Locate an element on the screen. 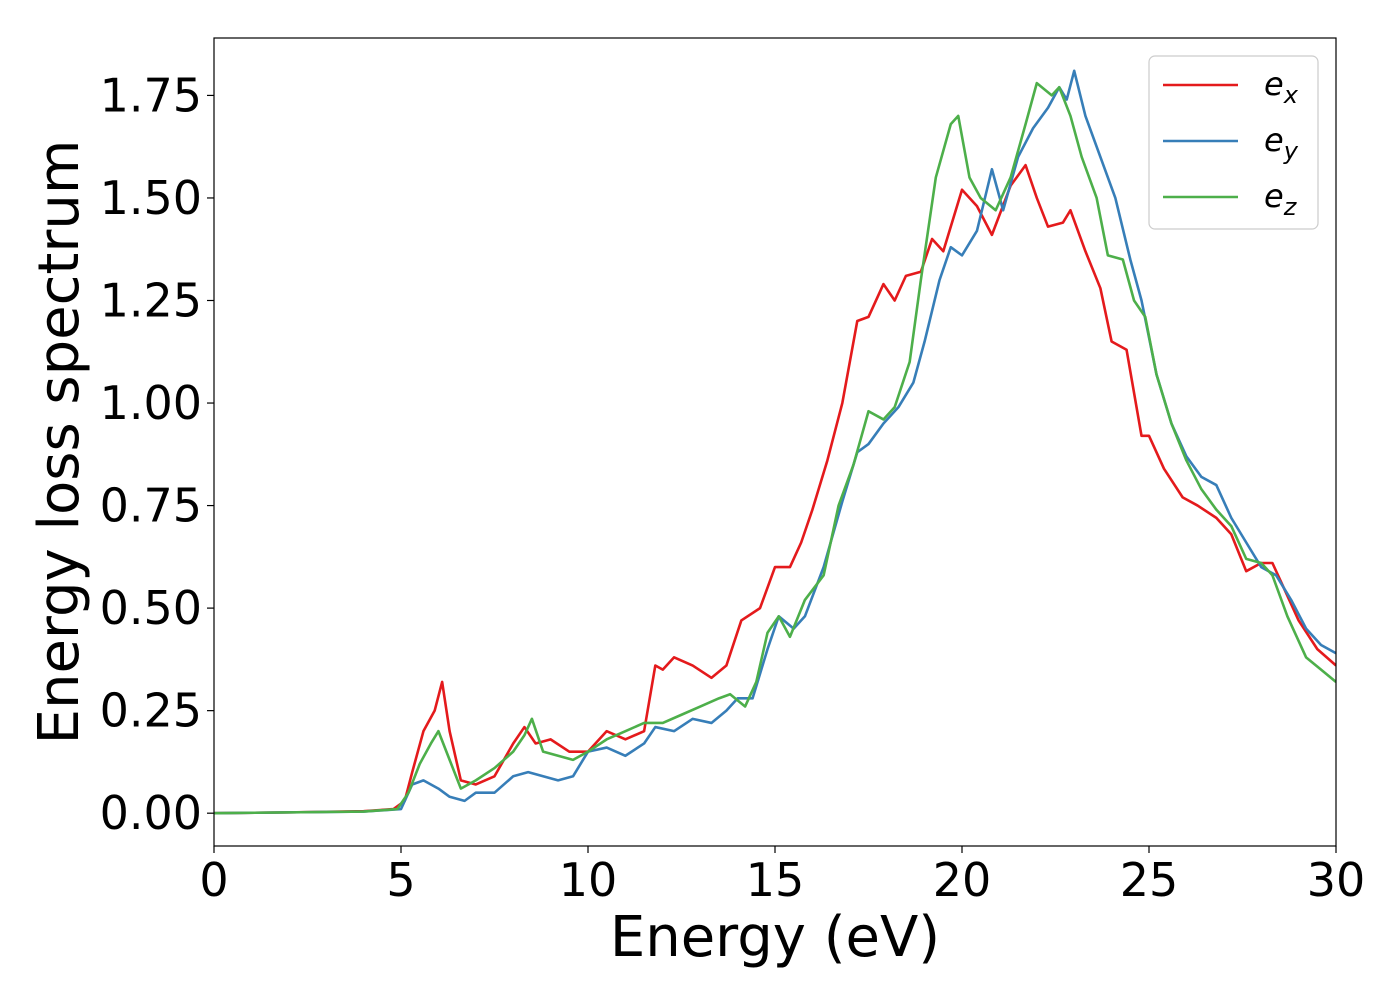 The height and width of the screenshot is (1000, 1400). legend-label-ex: ex is located at coordinates (1281, 87).